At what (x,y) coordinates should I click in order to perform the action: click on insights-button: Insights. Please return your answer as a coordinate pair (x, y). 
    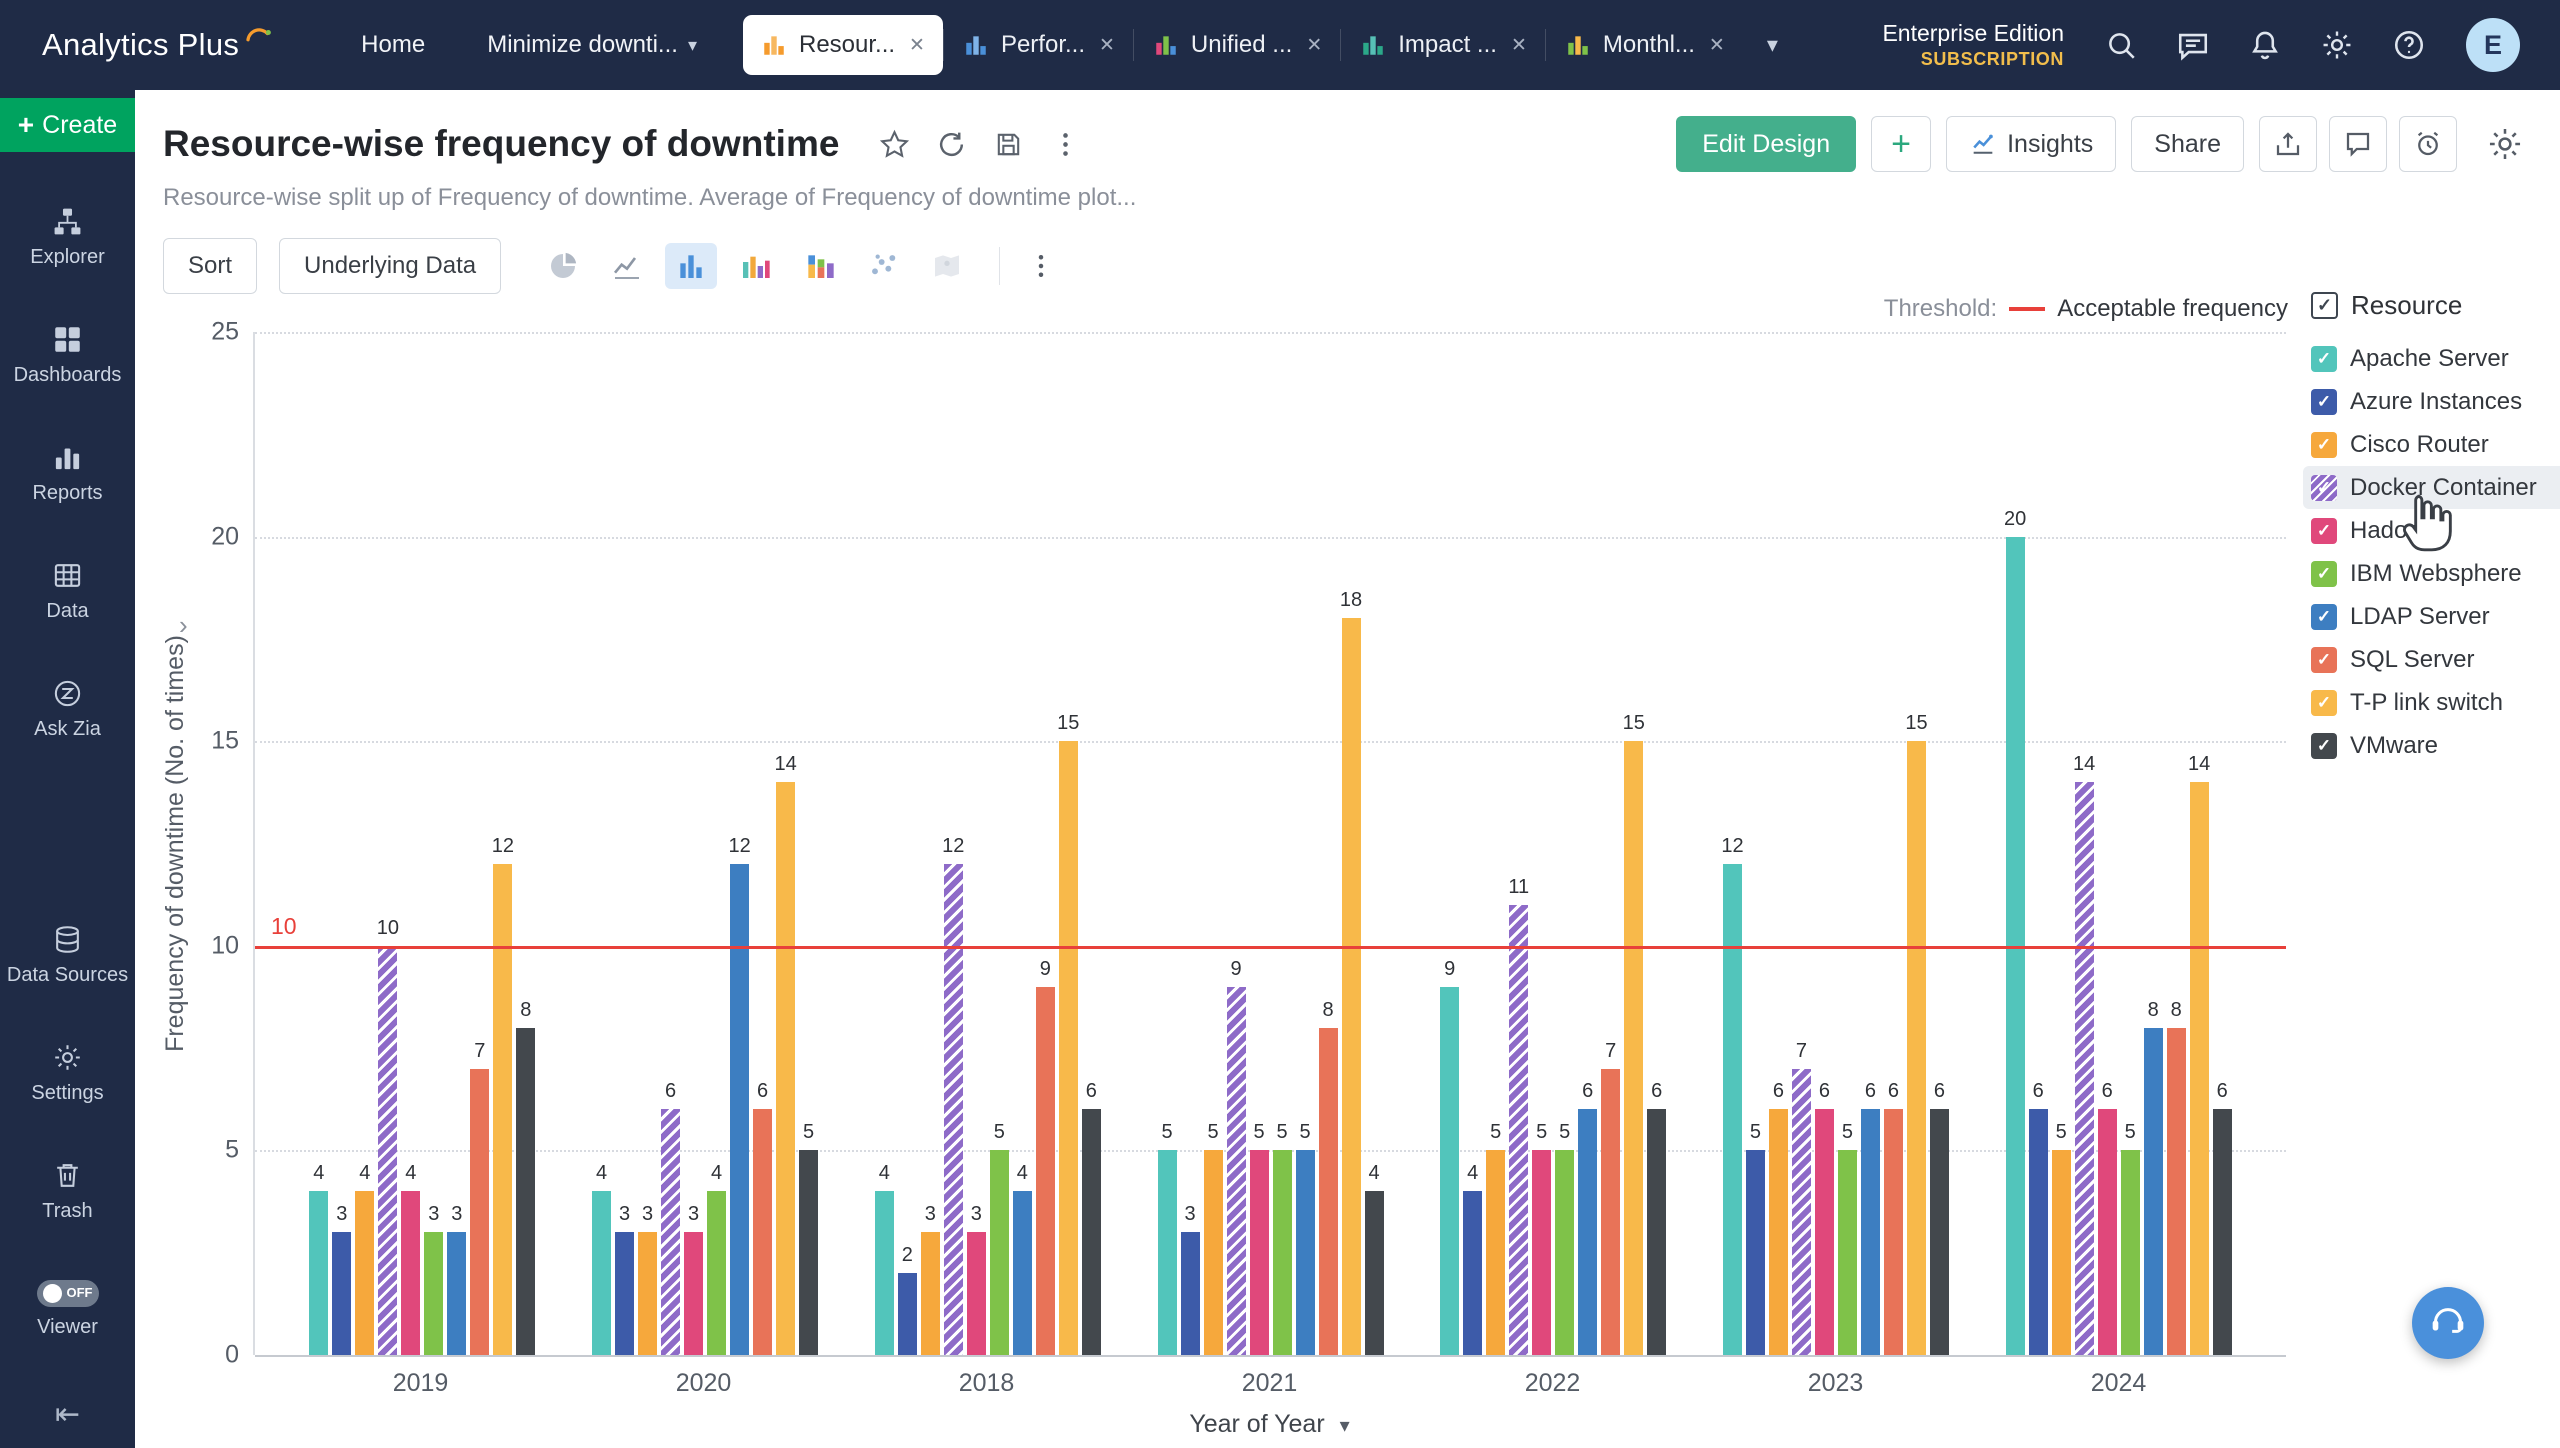
    Looking at the image, I should click on (2031, 144).